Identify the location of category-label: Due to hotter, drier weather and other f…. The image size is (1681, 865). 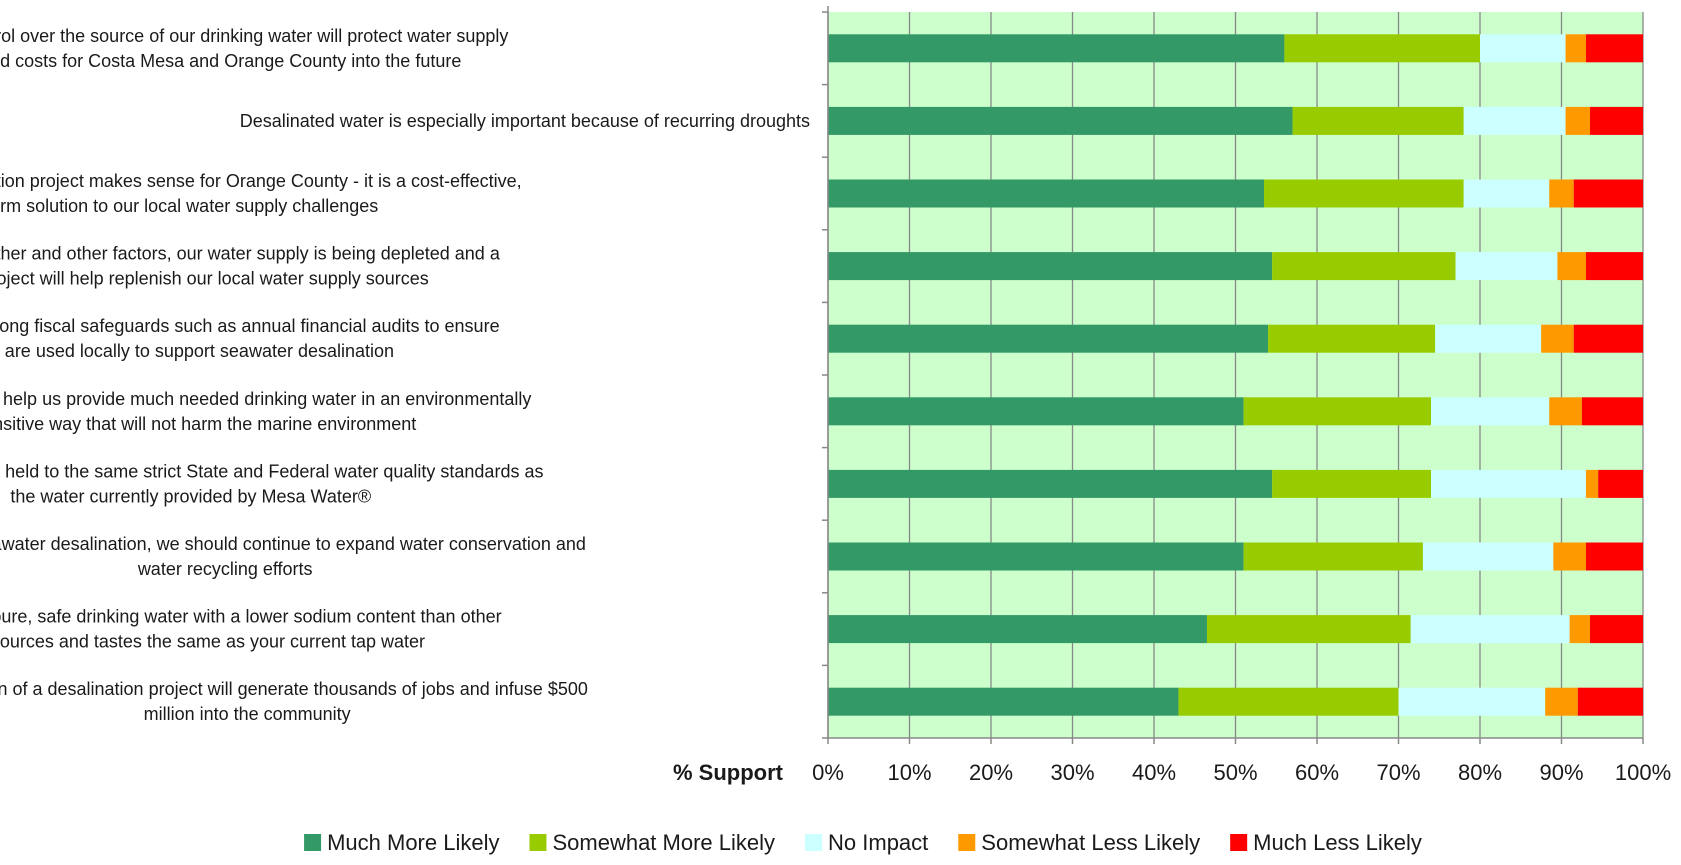
(250, 266).